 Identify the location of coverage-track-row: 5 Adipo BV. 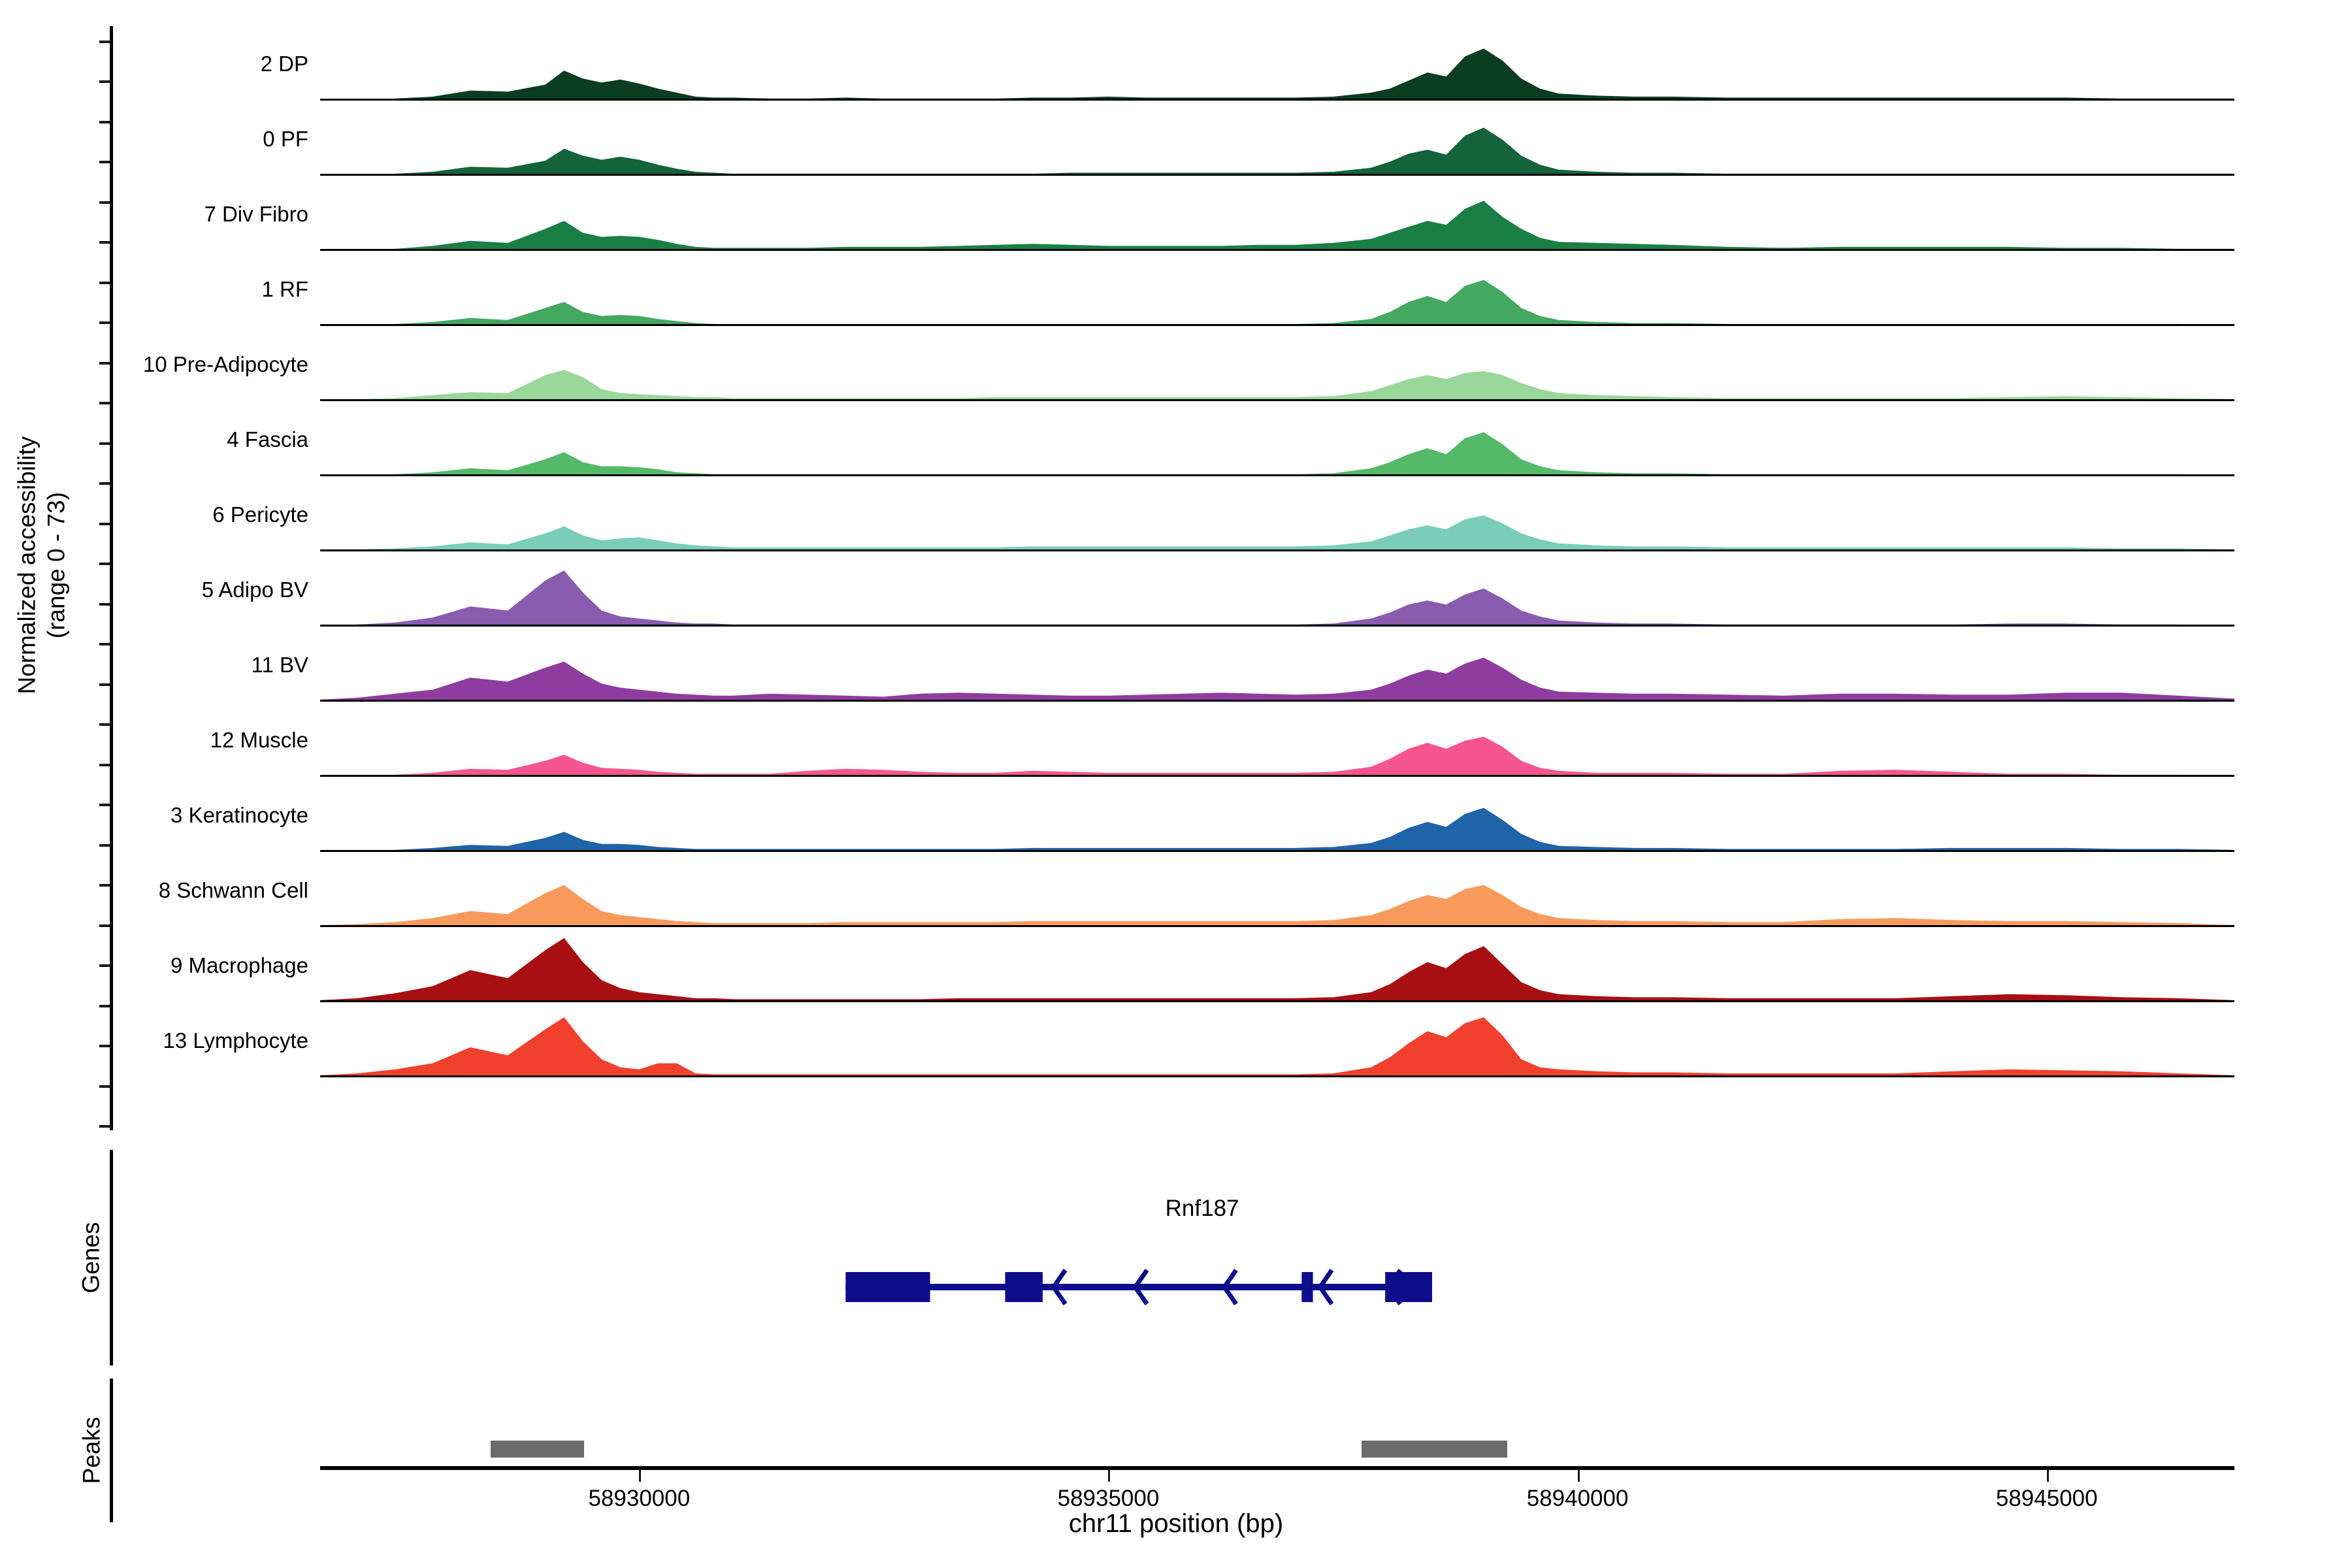
(1218, 590).